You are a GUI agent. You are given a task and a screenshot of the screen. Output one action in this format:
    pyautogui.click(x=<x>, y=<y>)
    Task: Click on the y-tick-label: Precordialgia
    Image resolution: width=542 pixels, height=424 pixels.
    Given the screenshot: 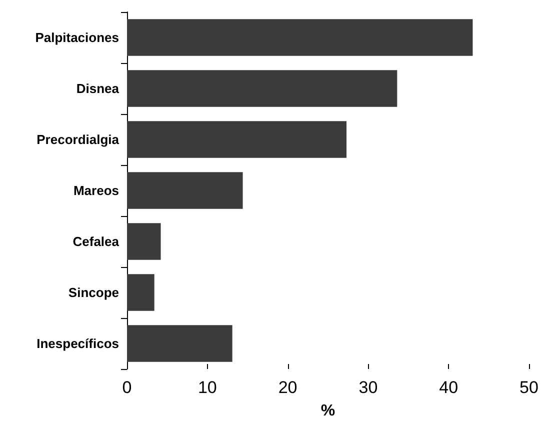 What is the action you would take?
    pyautogui.click(x=78, y=139)
    